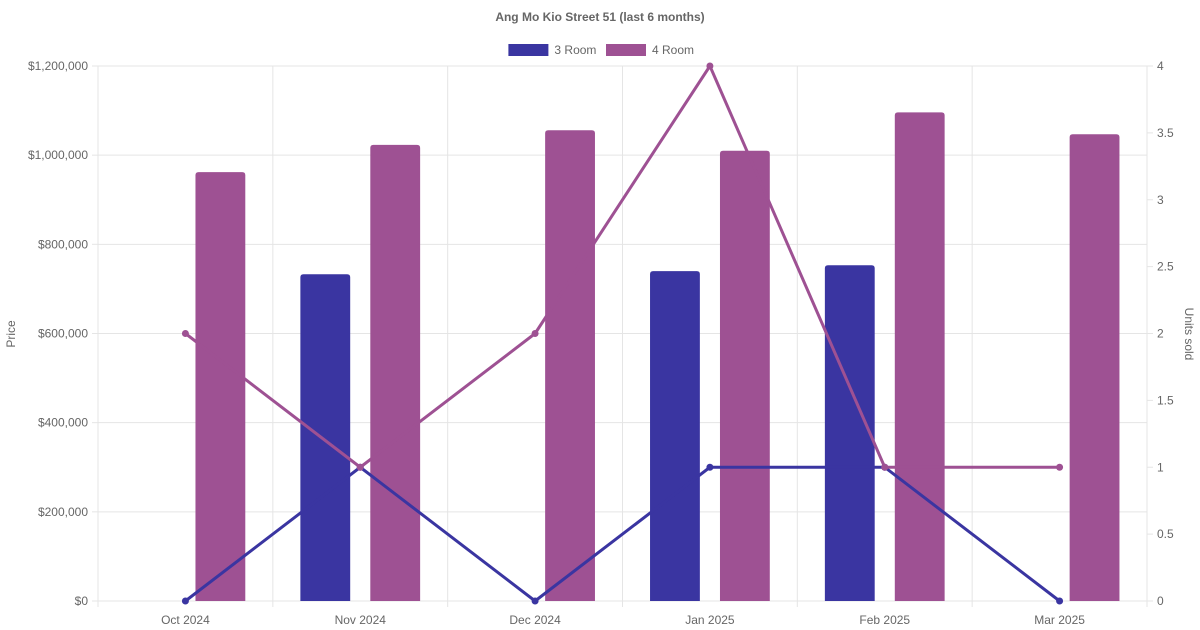 Image resolution: width=1200 pixels, height=630 pixels. Describe the element at coordinates (710, 620) in the screenshot. I see `x-tick-label: Jan 2025` at that location.